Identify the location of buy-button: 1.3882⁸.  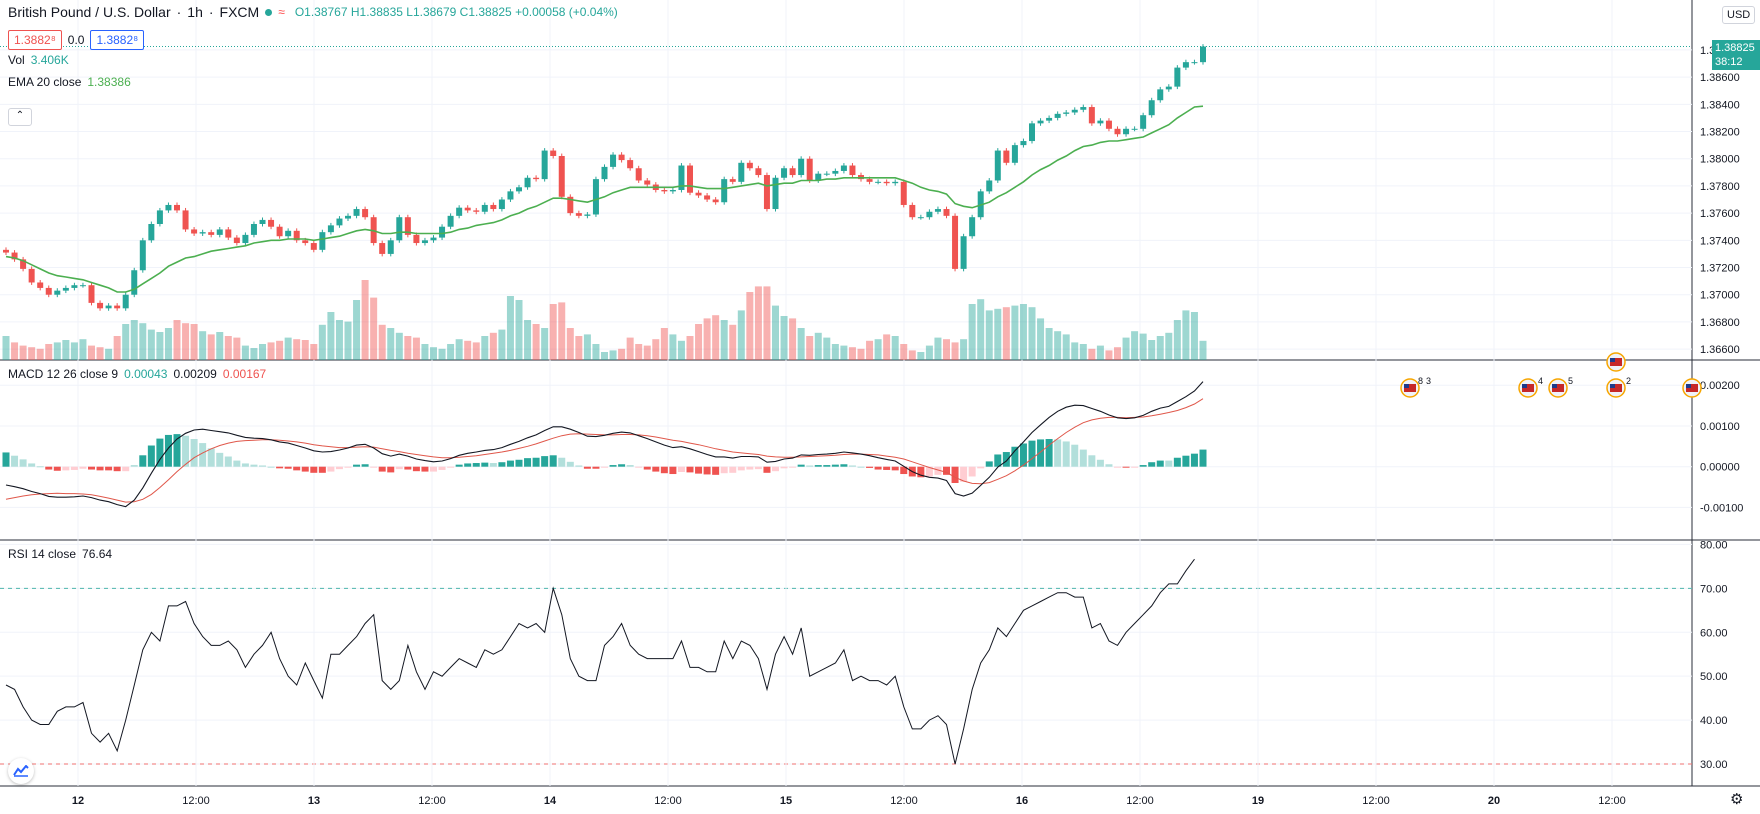
(117, 40).